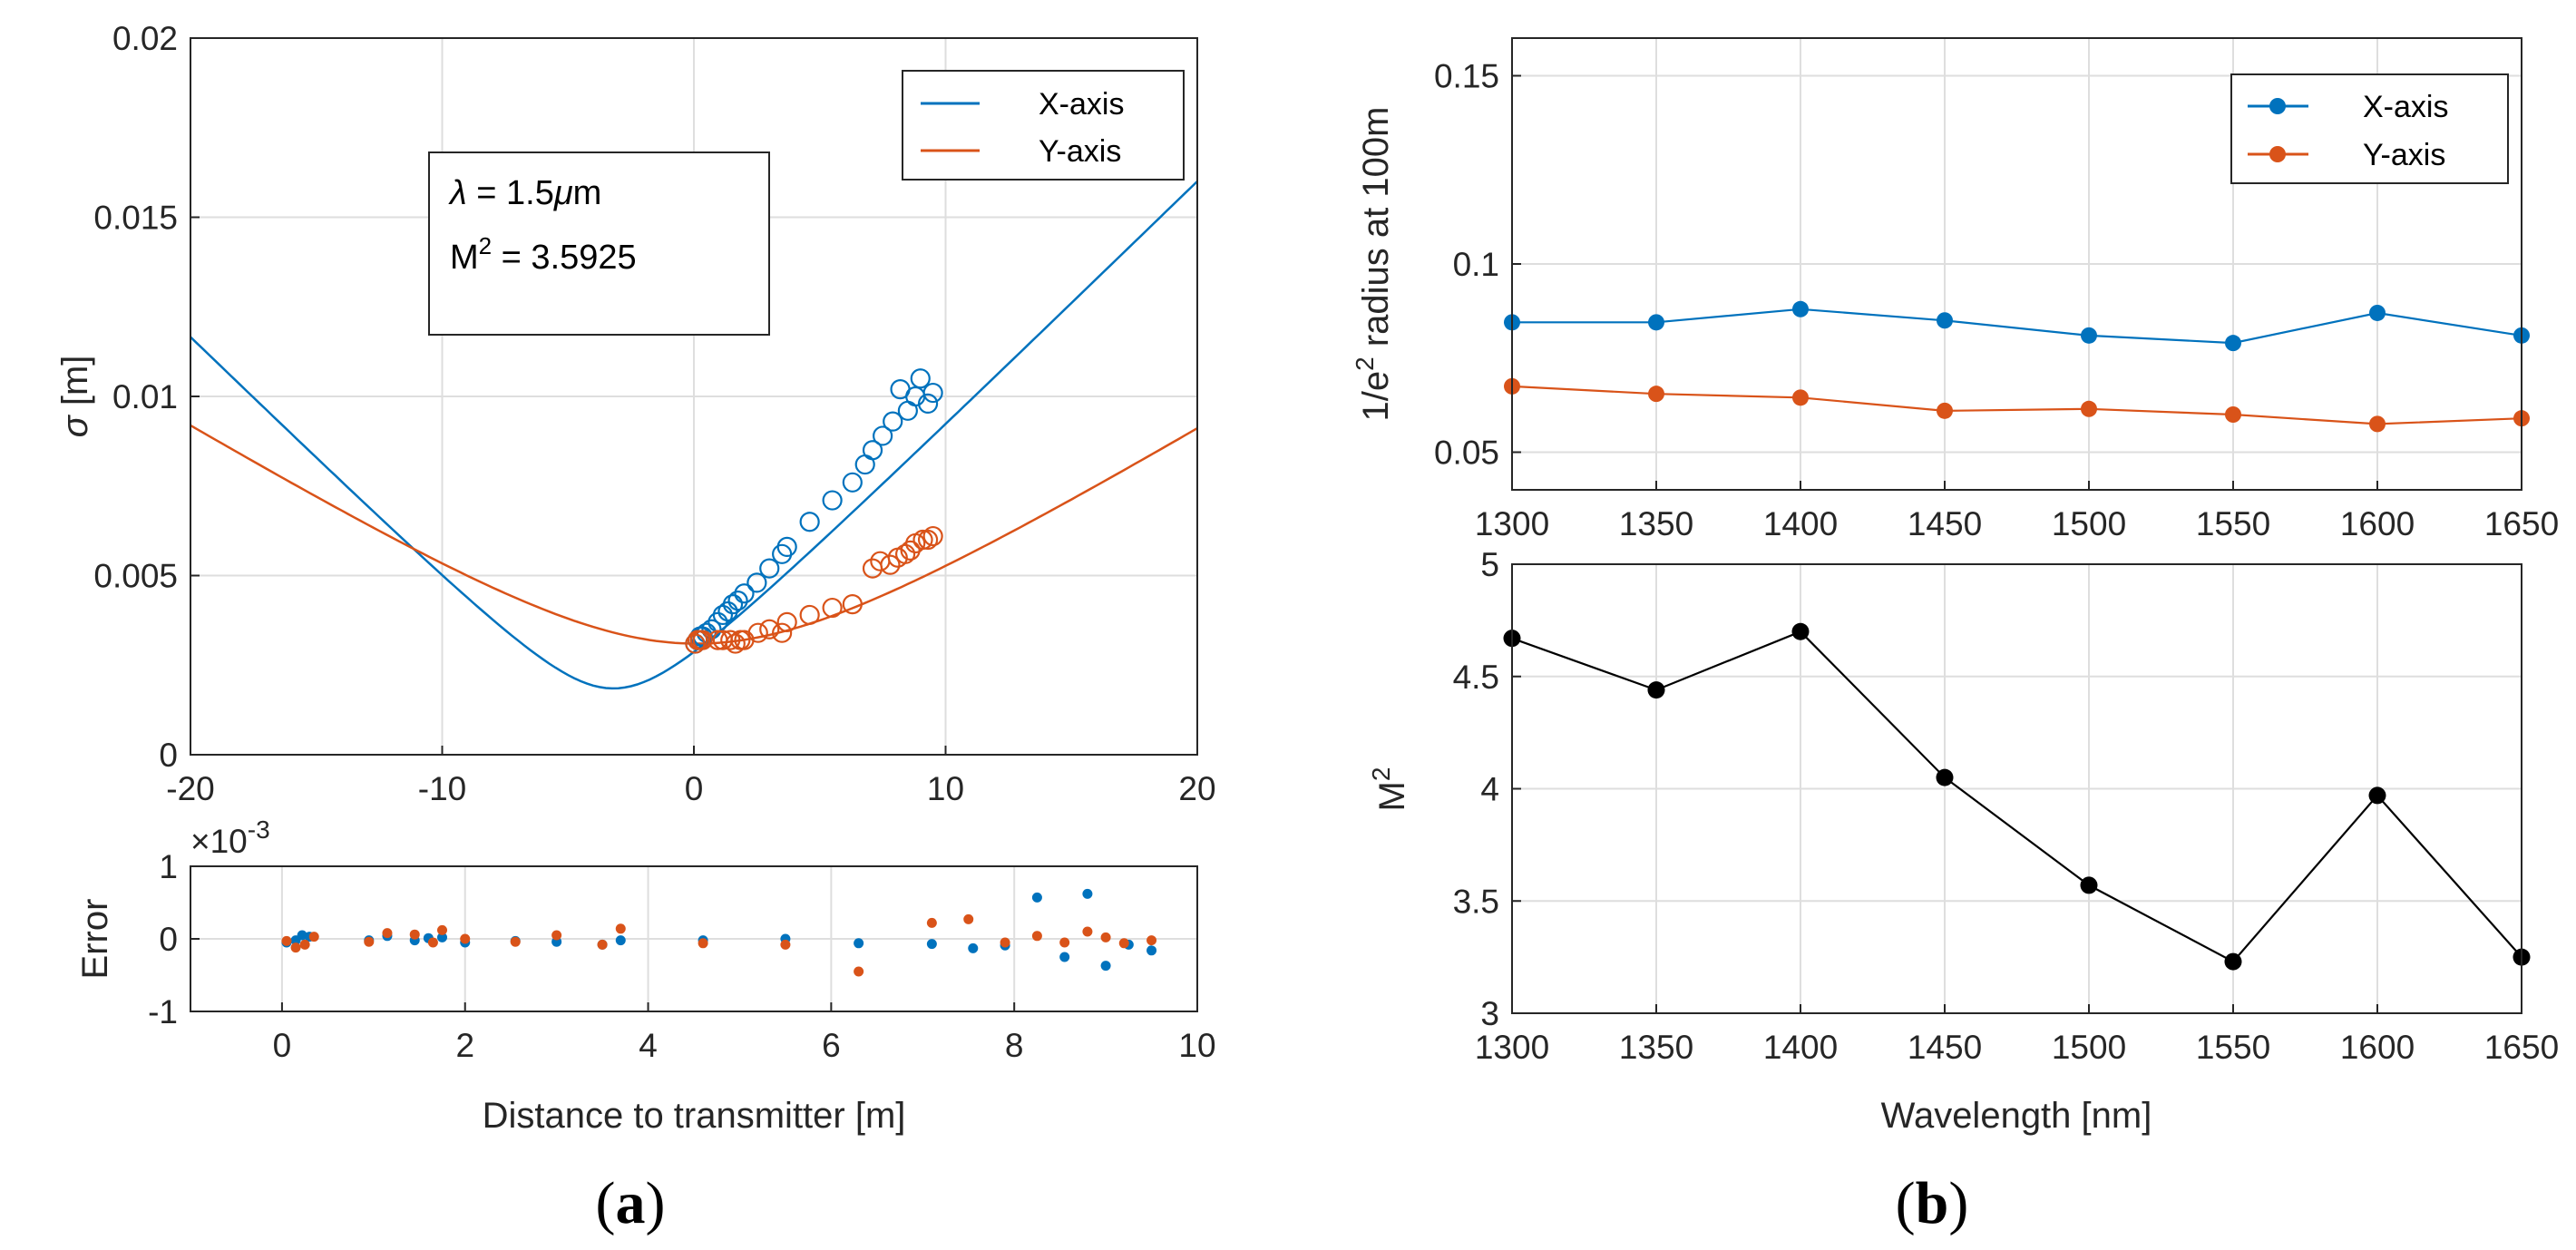 The height and width of the screenshot is (1250, 2576). Describe the element at coordinates (2016, 405) in the screenshot. I see `series-line-y-axis` at that location.